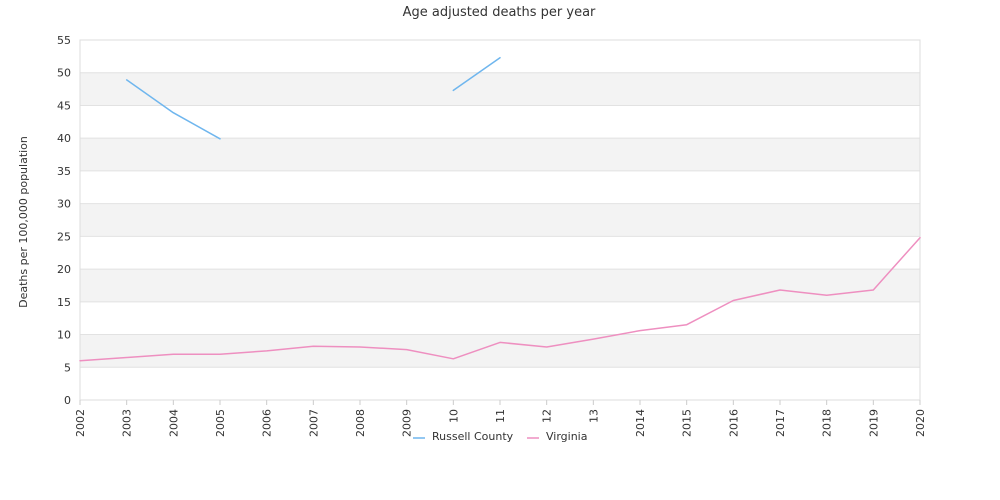  I want to click on x-tick-label: 2004, so click(173, 423).